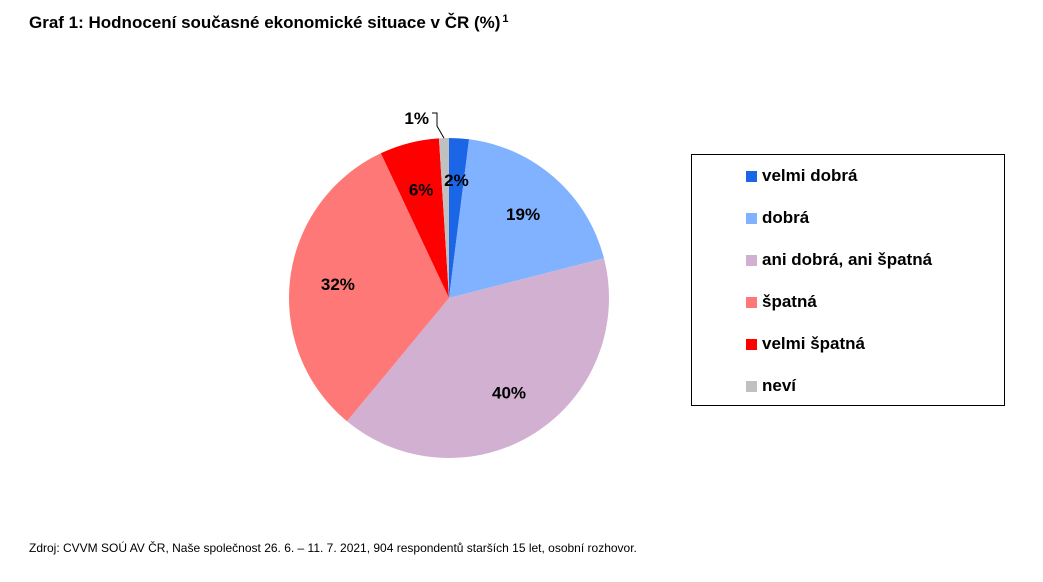  What do you see at coordinates (523, 214) in the screenshot?
I see `pie-label-1: 19%` at bounding box center [523, 214].